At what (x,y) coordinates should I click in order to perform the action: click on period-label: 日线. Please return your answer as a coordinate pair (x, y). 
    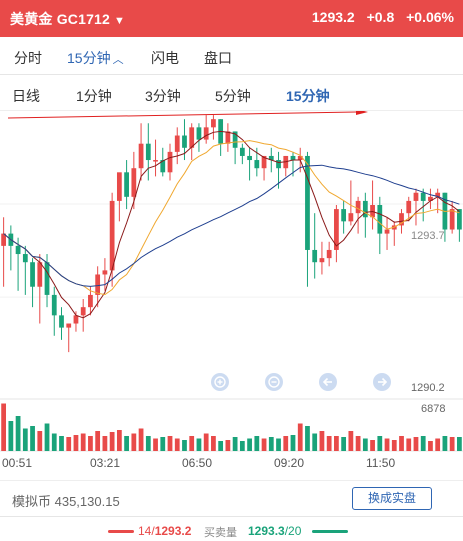
    Looking at the image, I should click on (26, 96).